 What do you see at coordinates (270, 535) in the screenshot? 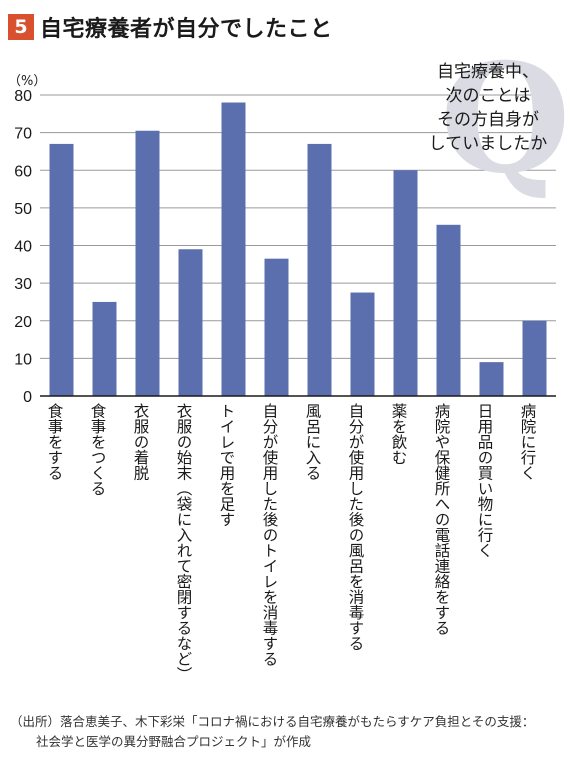
I see `category-label: 自分が使用した後のトイレを消毒する` at bounding box center [270, 535].